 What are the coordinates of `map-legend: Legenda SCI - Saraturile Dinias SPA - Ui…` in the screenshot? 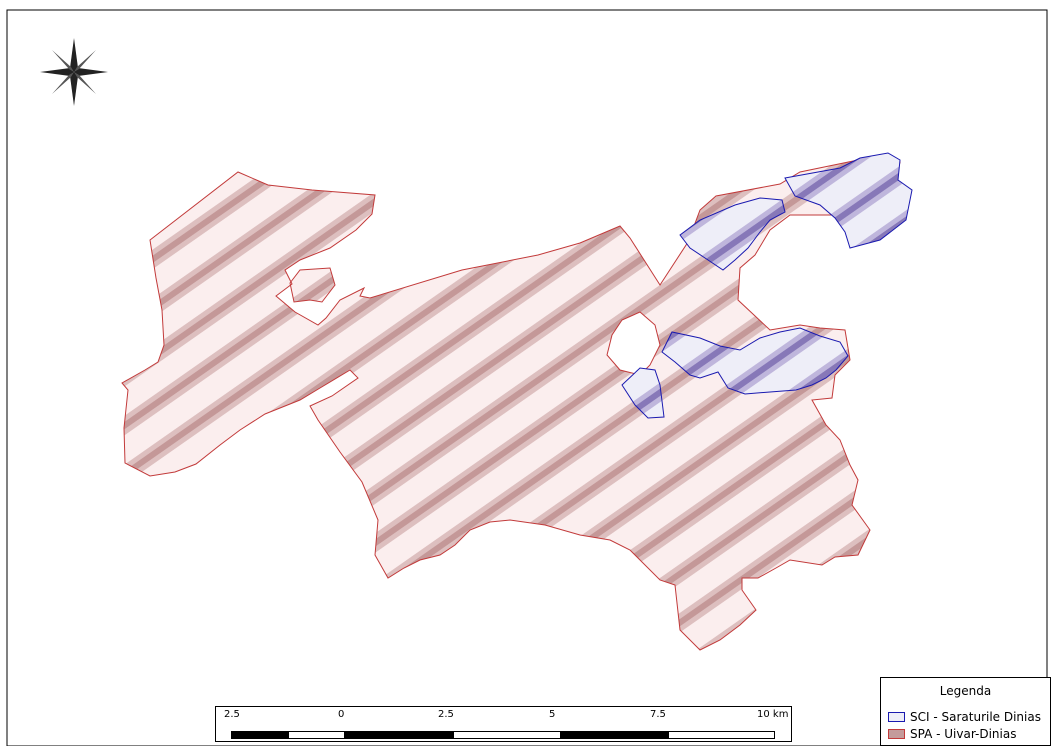 It's located at (965, 711).